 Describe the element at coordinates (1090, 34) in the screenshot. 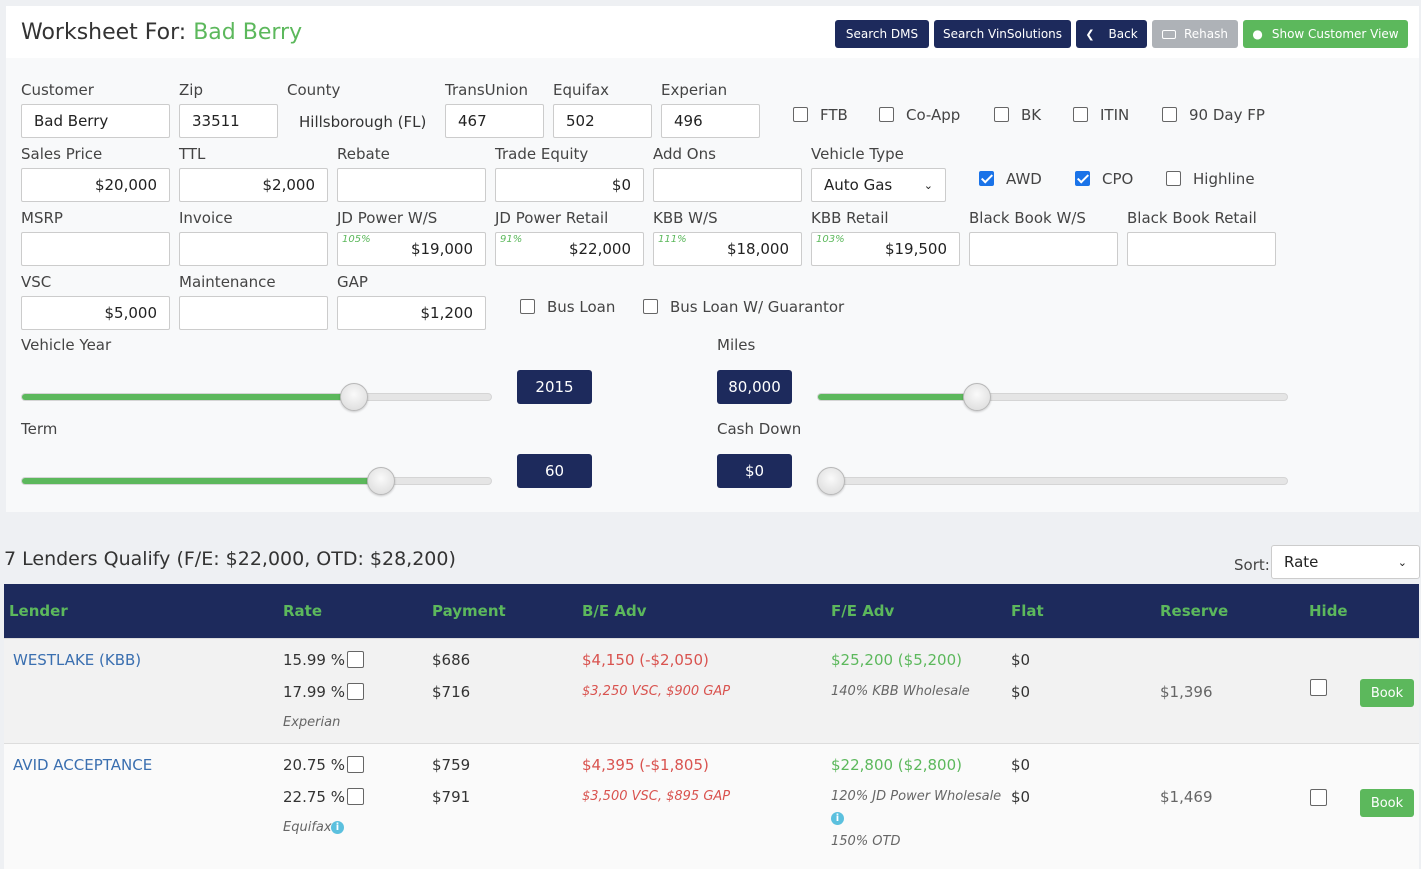

I see `chevron-left-icon: ❮` at that location.